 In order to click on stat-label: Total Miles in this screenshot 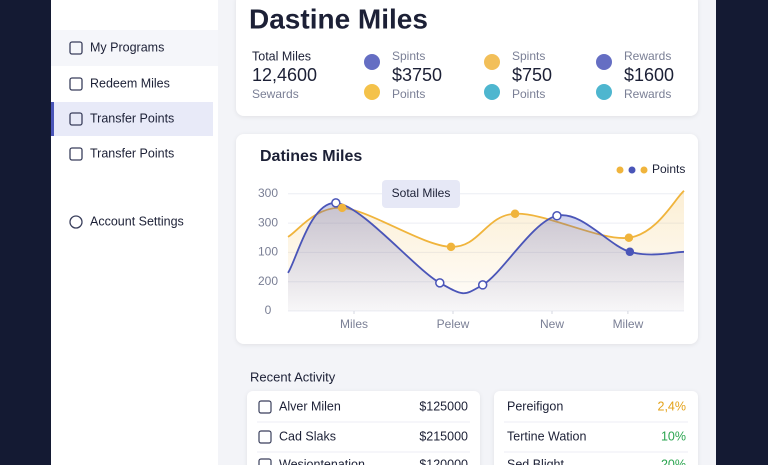, I will do `click(281, 56)`.